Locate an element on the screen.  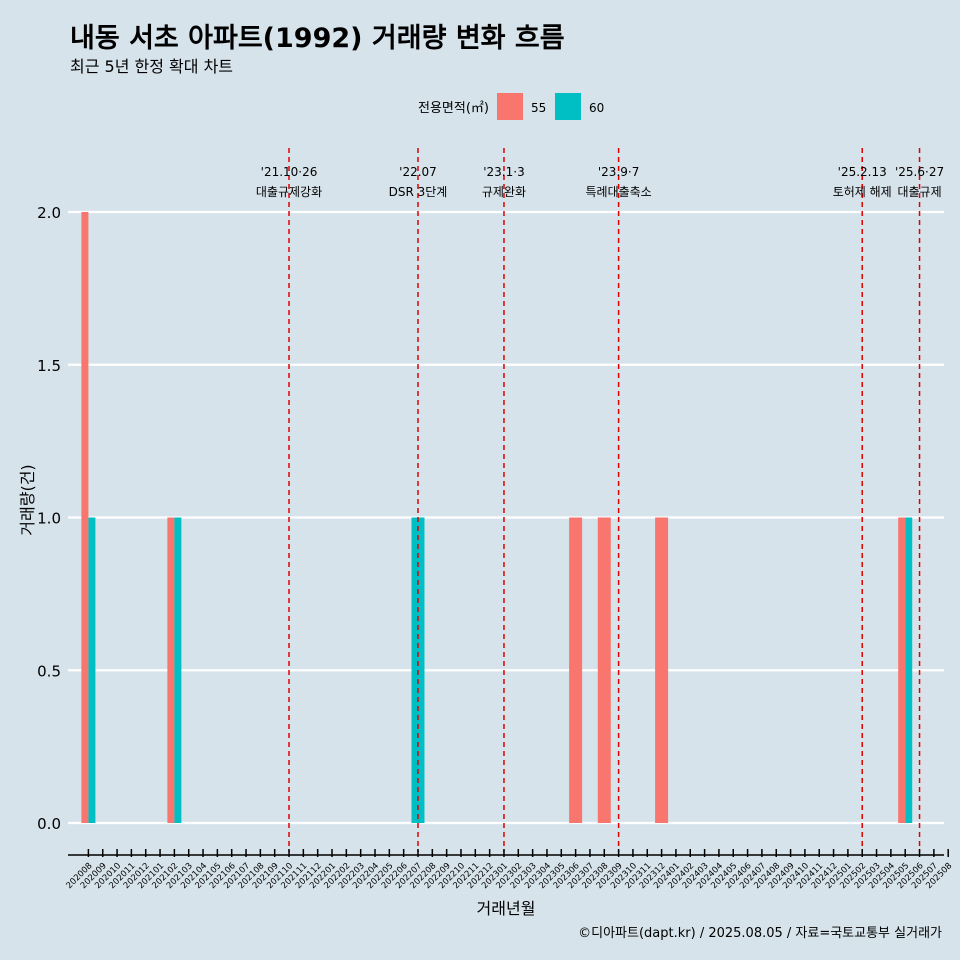
legend-title: 전용면적(㎡) is located at coordinates (453, 108).